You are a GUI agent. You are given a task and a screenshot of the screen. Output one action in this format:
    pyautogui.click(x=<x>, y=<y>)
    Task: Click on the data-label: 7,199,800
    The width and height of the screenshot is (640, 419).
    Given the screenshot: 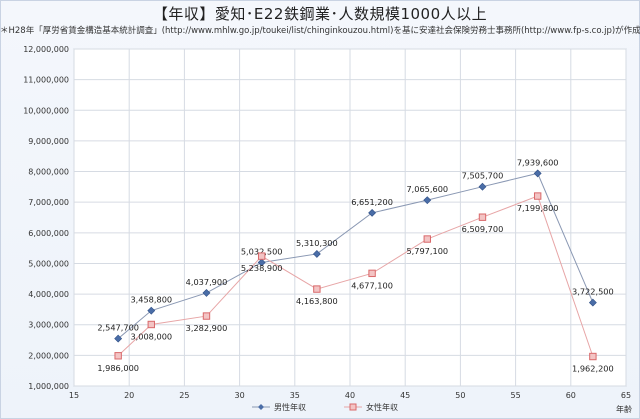 What is the action you would take?
    pyautogui.click(x=538, y=208)
    